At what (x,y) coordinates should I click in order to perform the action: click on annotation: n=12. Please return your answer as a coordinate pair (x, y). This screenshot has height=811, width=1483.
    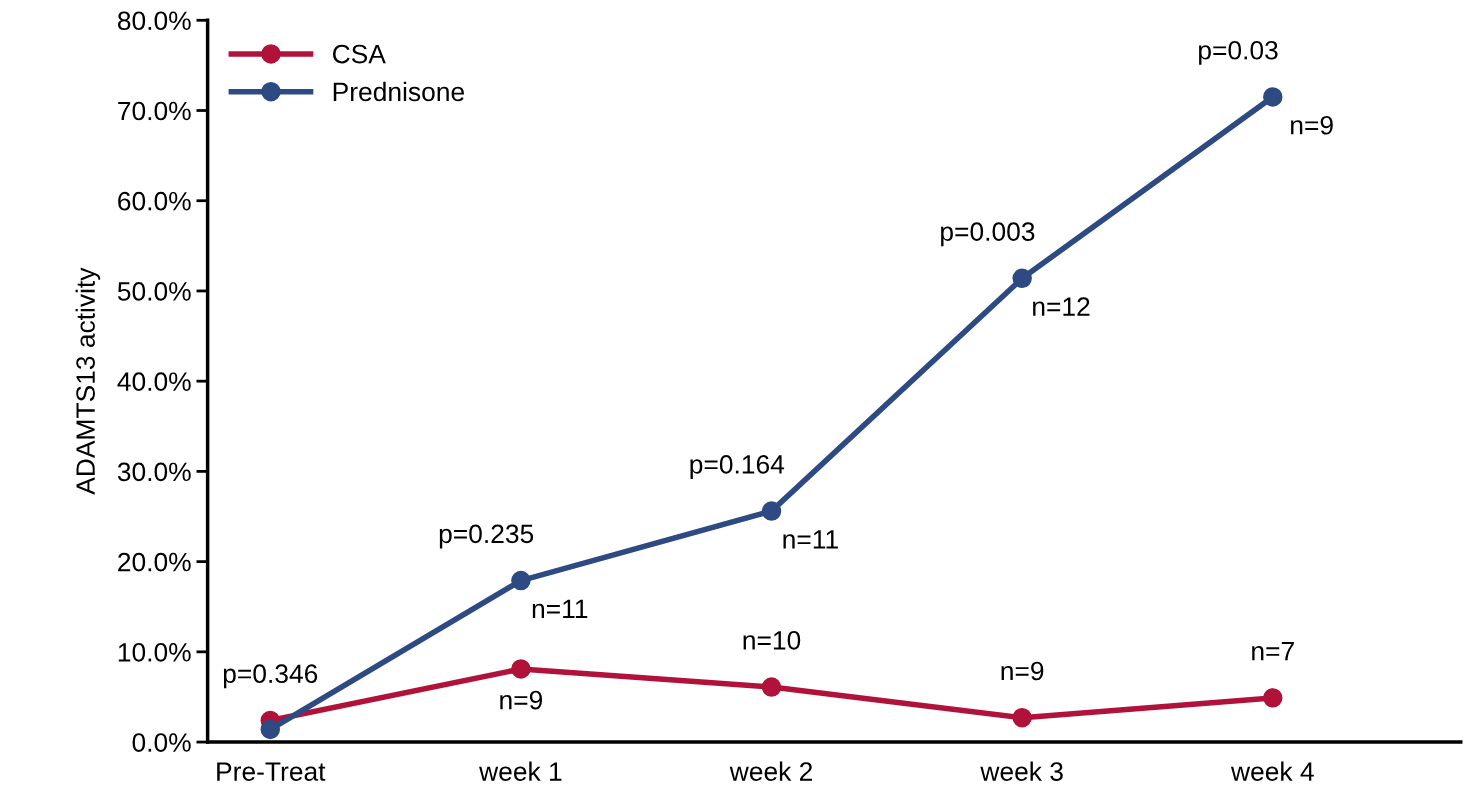
    Looking at the image, I should click on (1061, 306).